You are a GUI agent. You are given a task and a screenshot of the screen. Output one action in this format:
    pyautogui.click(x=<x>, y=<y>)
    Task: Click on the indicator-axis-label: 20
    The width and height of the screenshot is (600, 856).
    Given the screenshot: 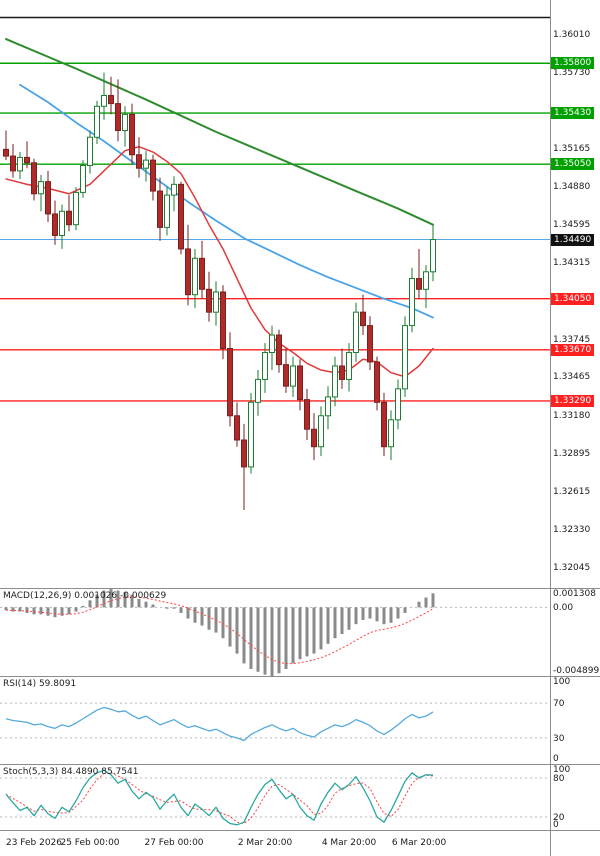 What is the action you would take?
    pyautogui.click(x=559, y=818)
    